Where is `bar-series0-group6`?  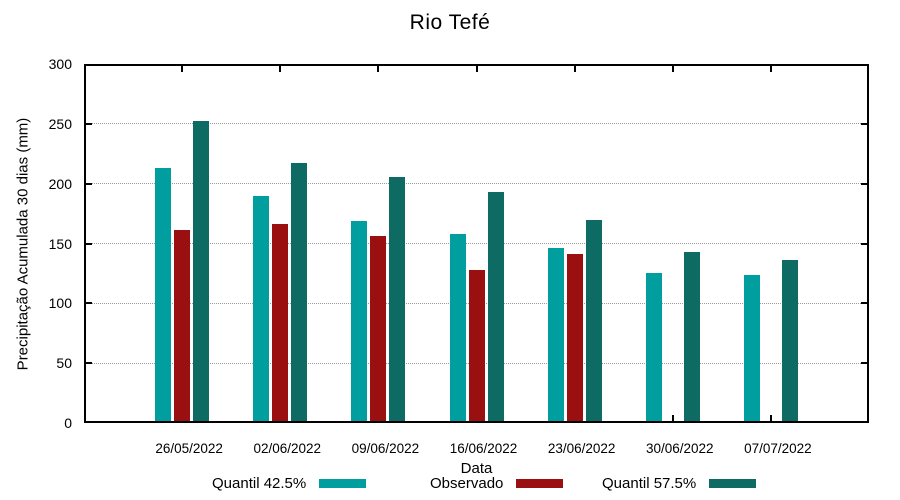 bar-series0-group6 is located at coordinates (751, 348).